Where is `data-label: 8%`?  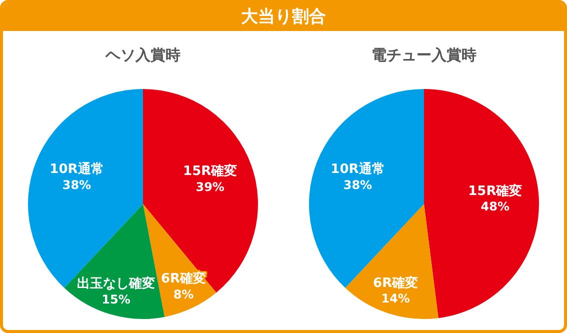 data-label: 8% is located at coordinates (184, 294).